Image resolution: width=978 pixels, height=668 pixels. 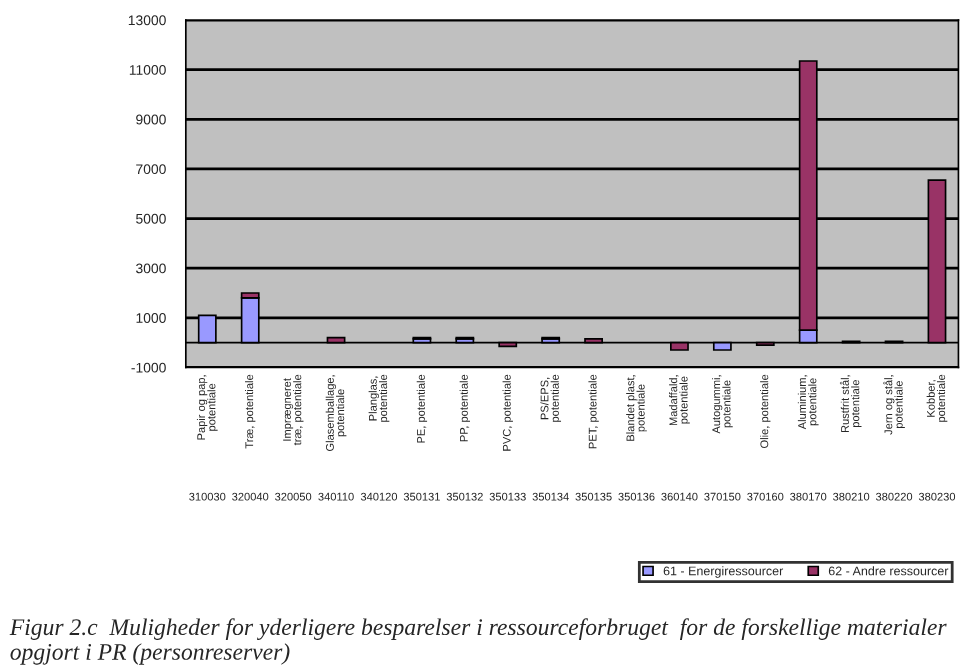 What do you see at coordinates (478, 641) in the screenshot?
I see `text: Figur 2.c Muligheder for yderligere besparelser i ressourceforbruget for de forskellige materialer opgjort i PR (personreserver)` at bounding box center [478, 641].